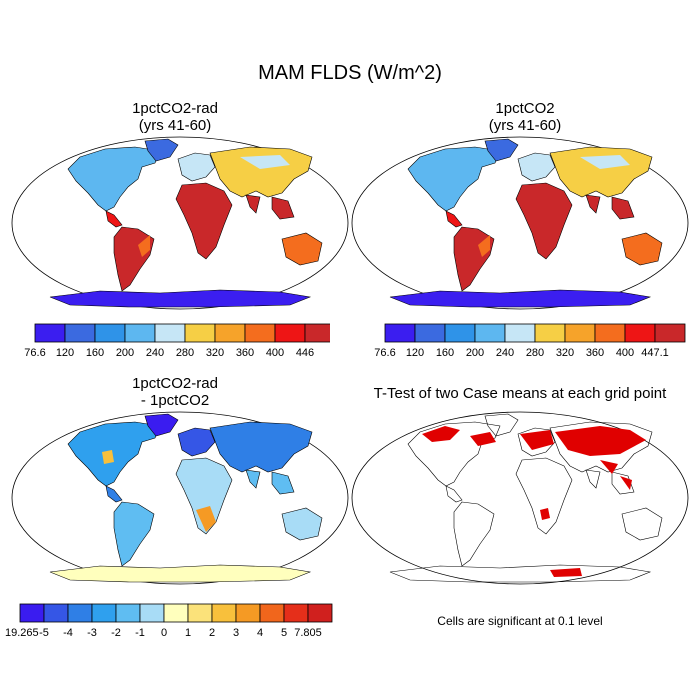  What do you see at coordinates (188, 633) in the screenshot?
I see `colorbar-label: 1` at bounding box center [188, 633].